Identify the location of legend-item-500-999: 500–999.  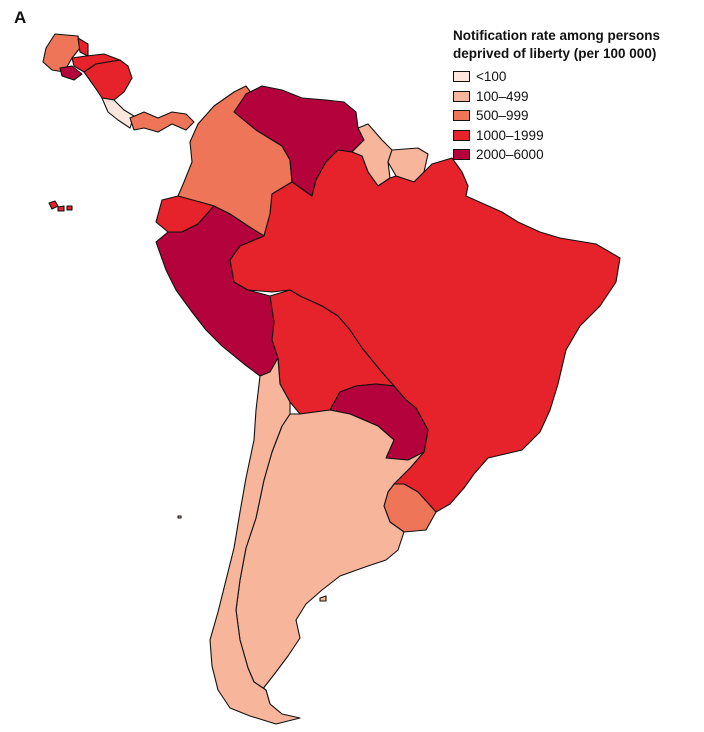
(575, 116).